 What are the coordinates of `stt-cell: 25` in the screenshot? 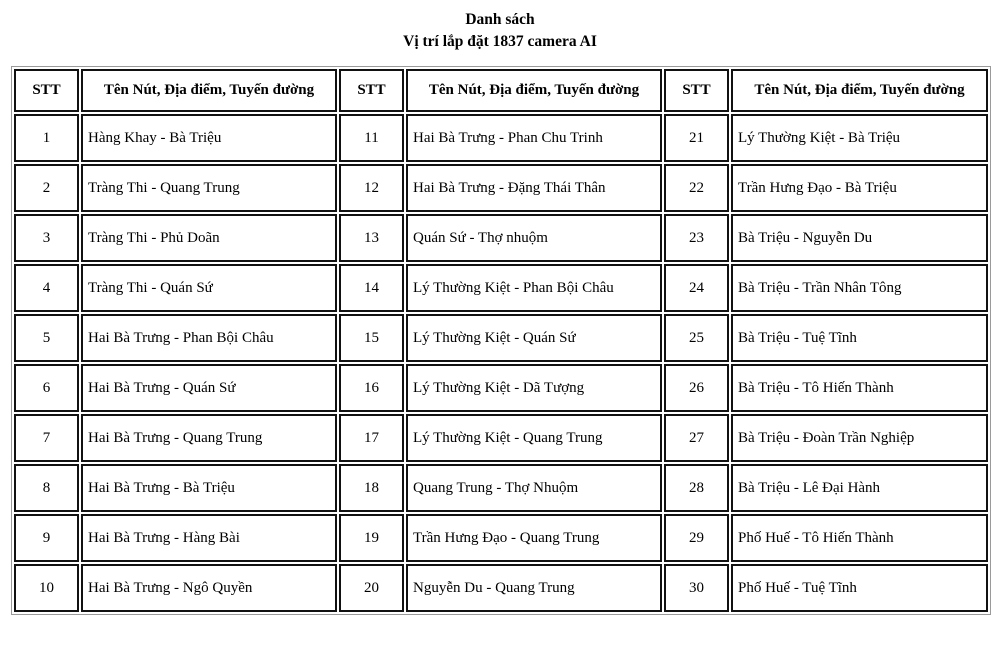 It's located at (696, 338).